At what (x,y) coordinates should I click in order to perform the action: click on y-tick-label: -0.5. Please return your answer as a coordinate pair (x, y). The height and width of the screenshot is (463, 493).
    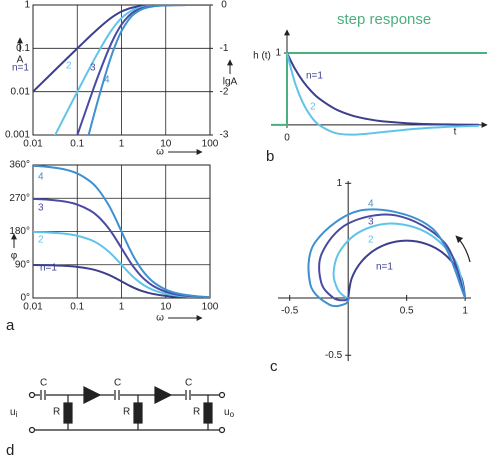
    Looking at the image, I should click on (334, 355).